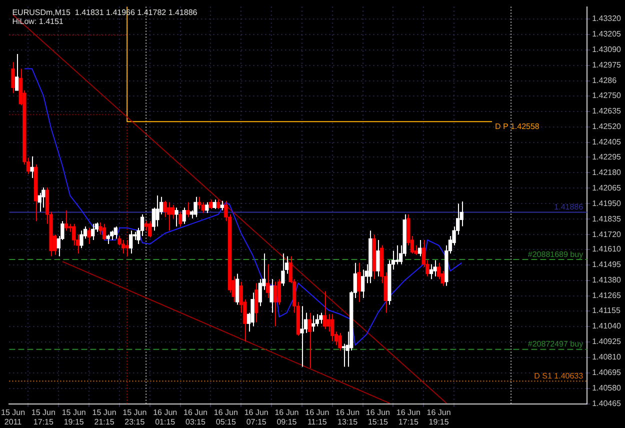  Describe the element at coordinates (607, 372) in the screenshot. I see `y-tick-label: 1.40695` at that location.